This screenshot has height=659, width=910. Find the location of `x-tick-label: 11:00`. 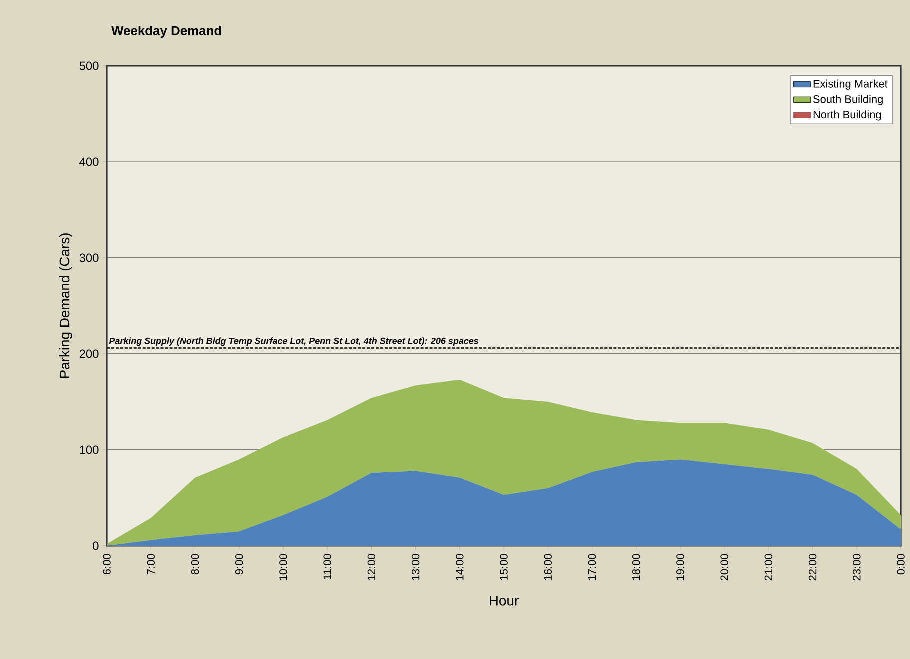

x-tick-label: 11:00 is located at coordinates (328, 567).